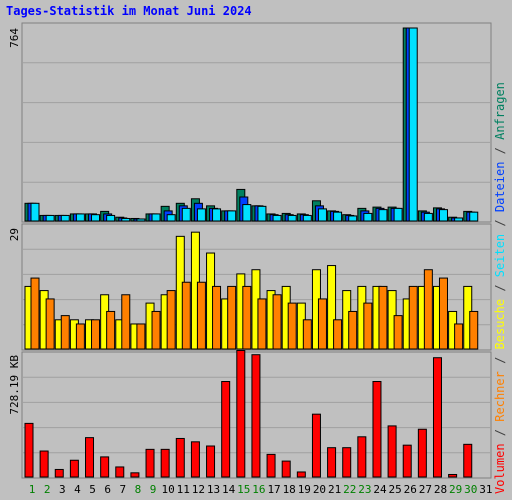 The width and height of the screenshot is (512, 500). What do you see at coordinates (364, 489) in the screenshot?
I see `x-tick-label-day-23: 23` at bounding box center [364, 489].